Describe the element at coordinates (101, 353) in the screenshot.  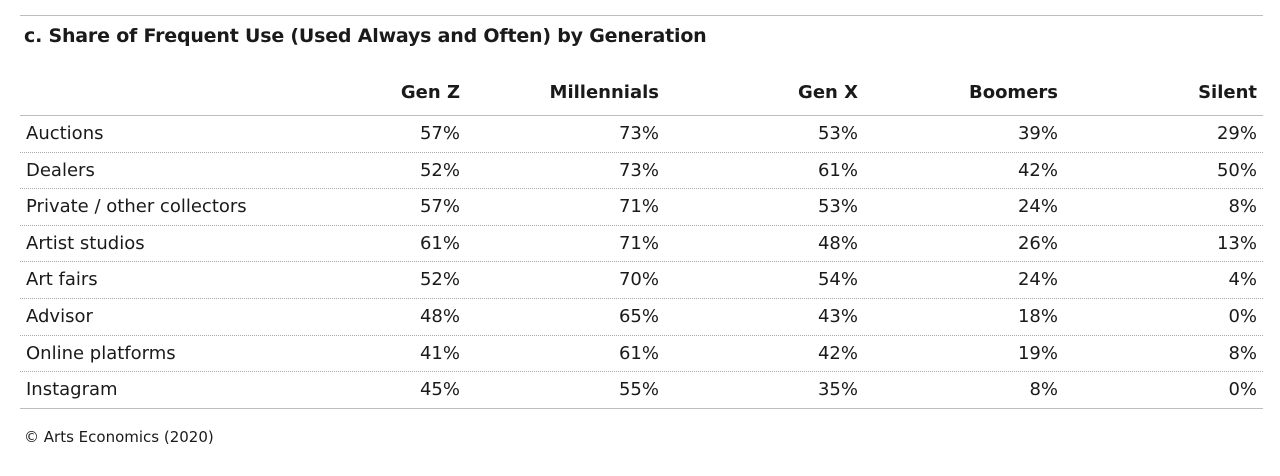
I see `row-label: Online platforms` at that location.